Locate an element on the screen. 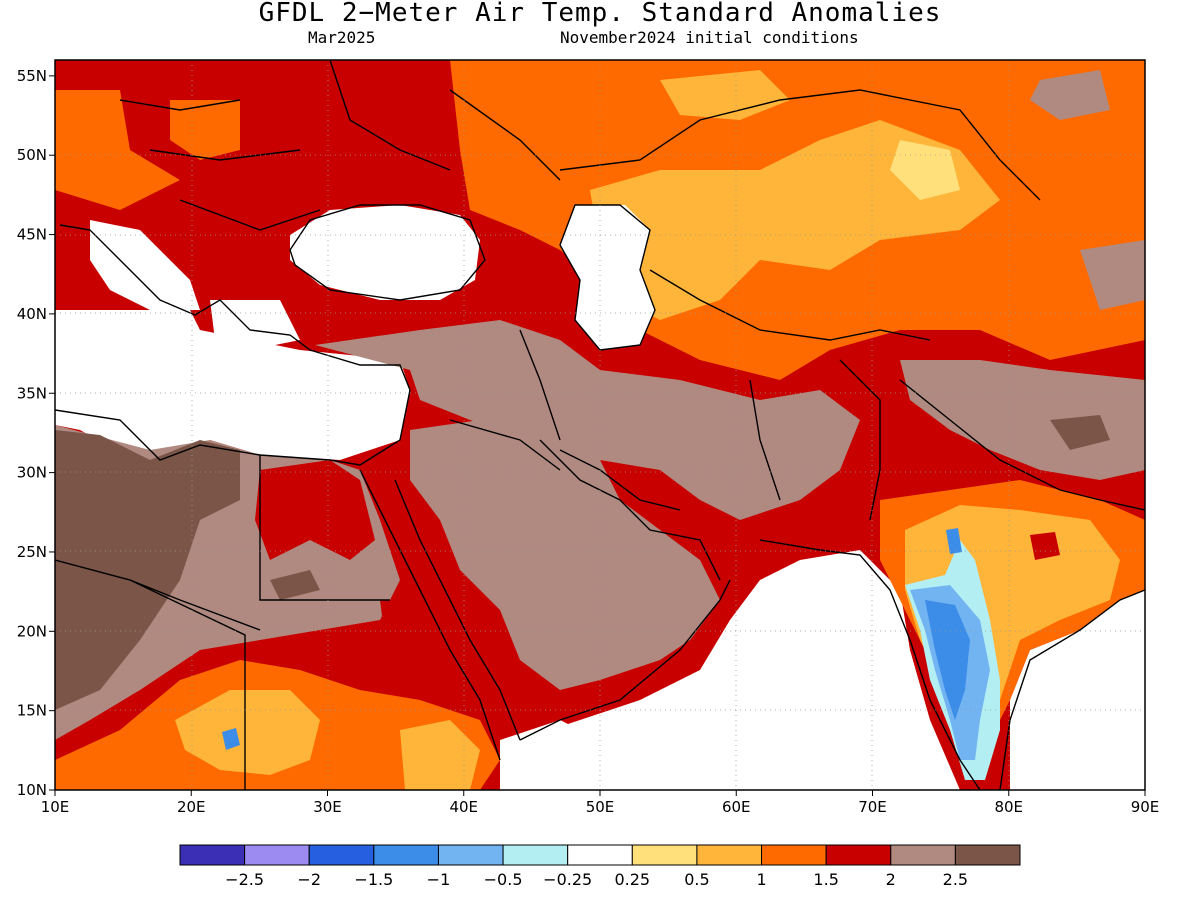 The image size is (1200, 900). lon-tick-label: 80E is located at coordinates (1008, 807).